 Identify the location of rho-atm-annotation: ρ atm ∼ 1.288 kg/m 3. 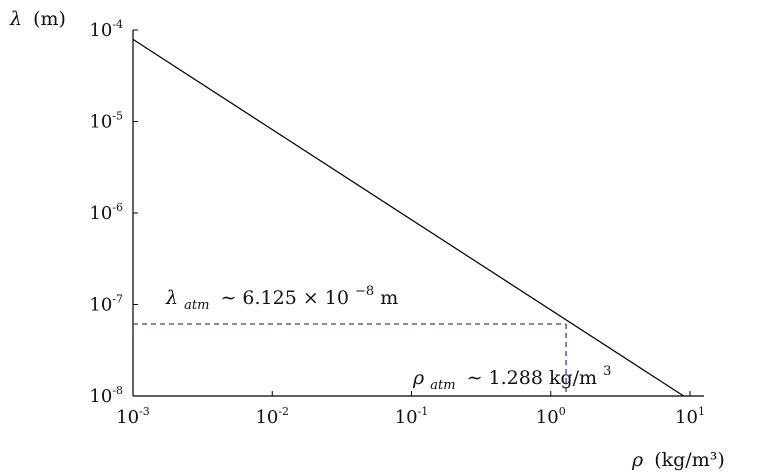
(511, 379).